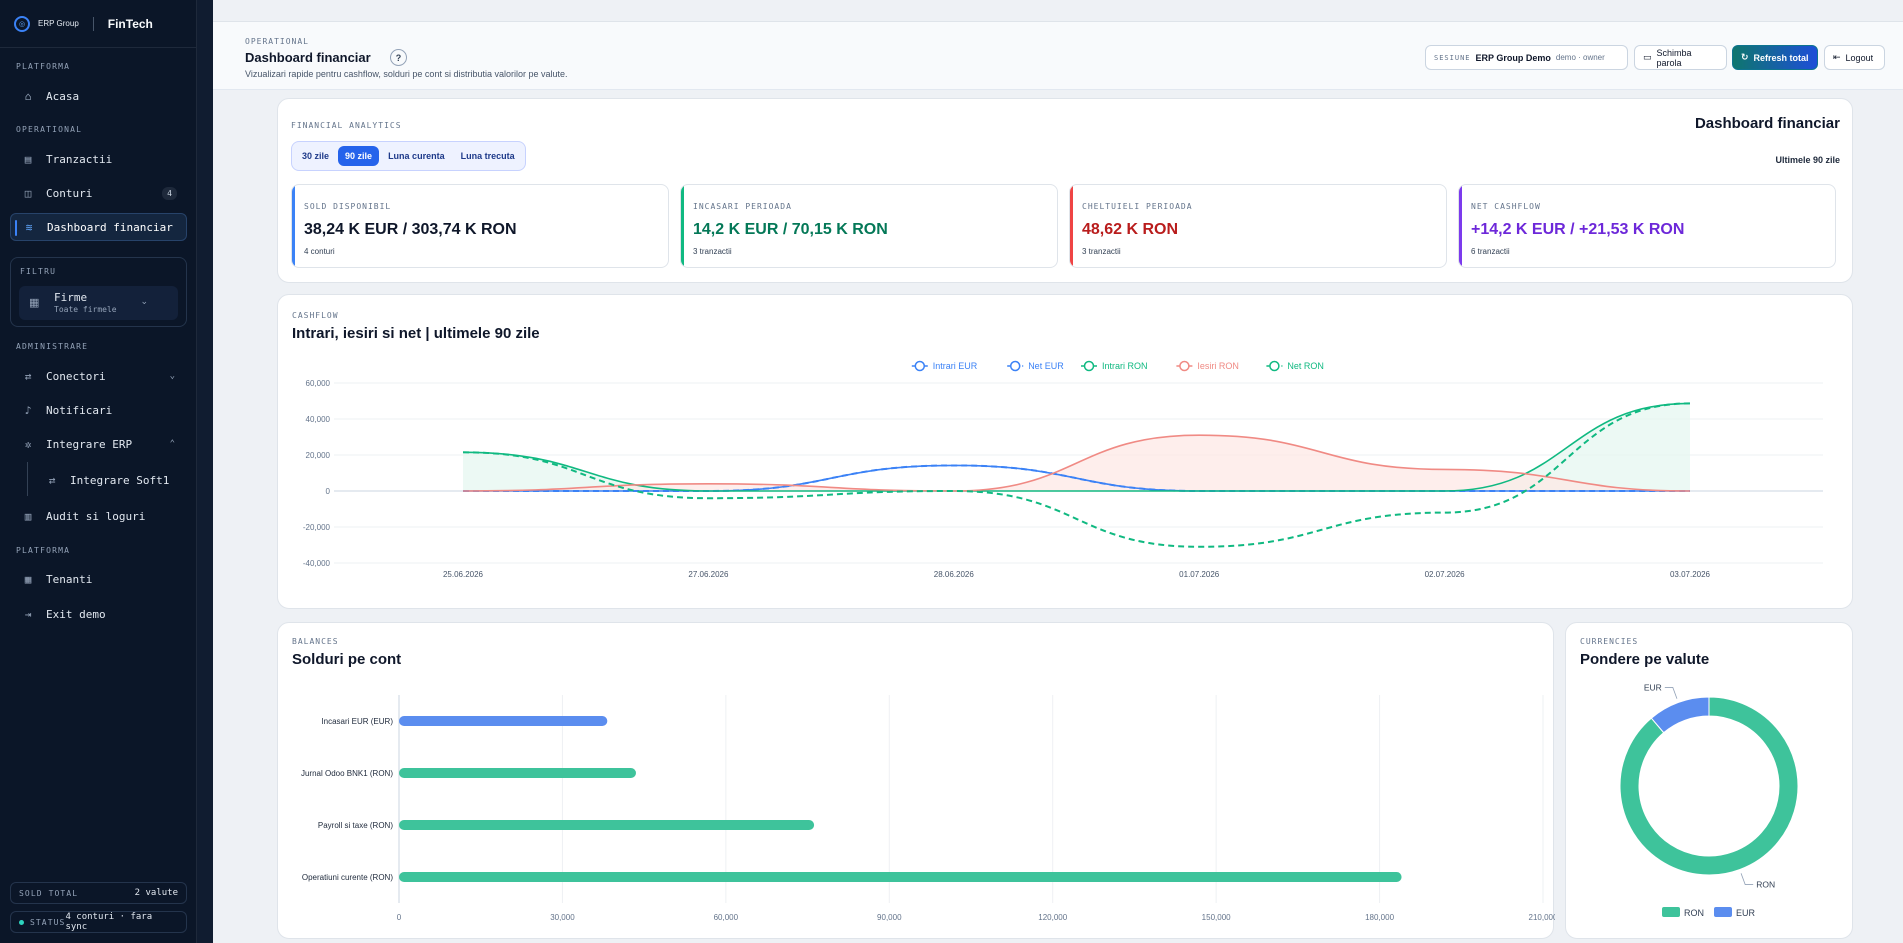 The image size is (1903, 943). What do you see at coordinates (317, 527) in the screenshot?
I see `y-tick-label: -20,000` at bounding box center [317, 527].